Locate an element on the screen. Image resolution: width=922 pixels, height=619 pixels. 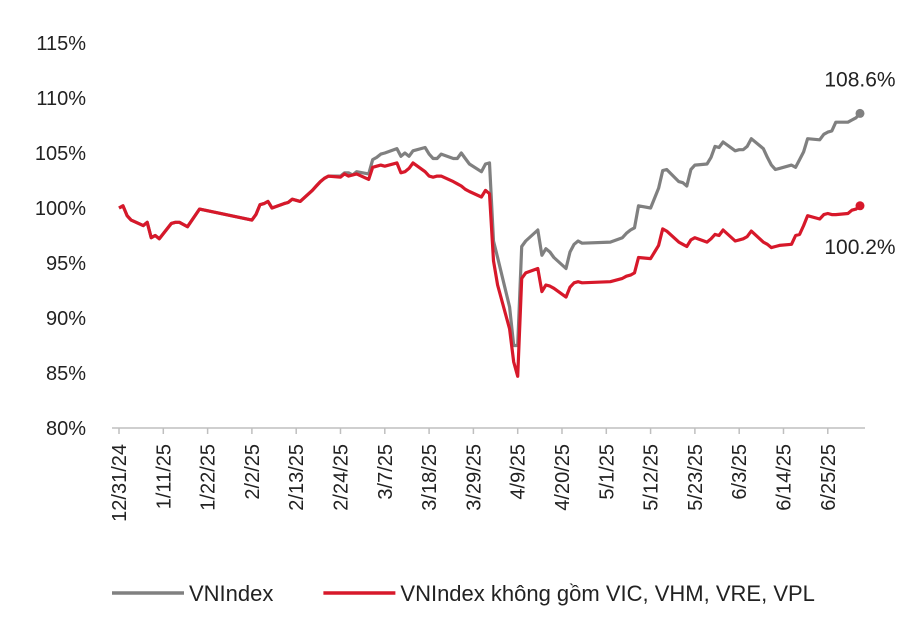
x-tick-label: 5/12/25 is located at coordinates (652, 477).